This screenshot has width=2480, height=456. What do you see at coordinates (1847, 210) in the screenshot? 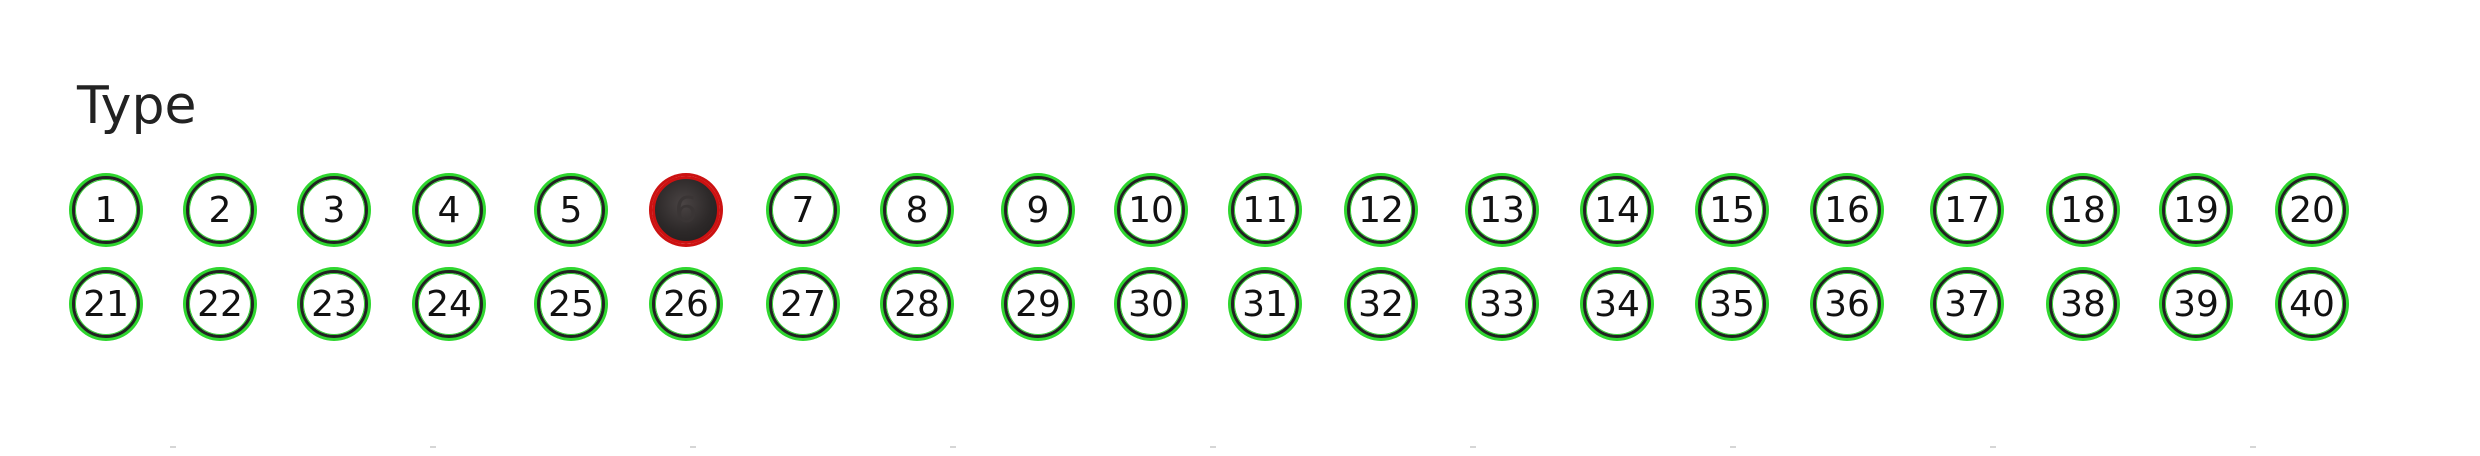
I see `option-bubble: 16` at bounding box center [1847, 210].